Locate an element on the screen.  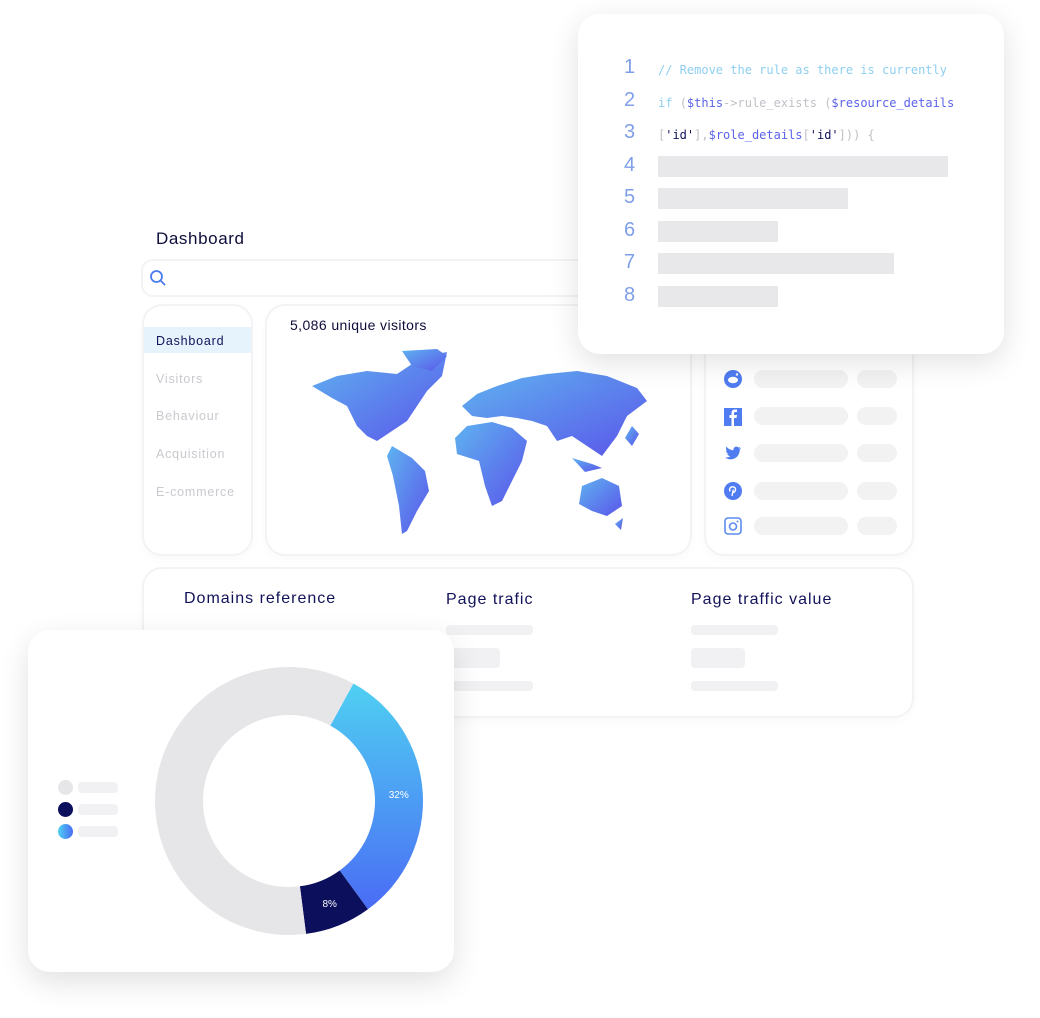
search-input is located at coordinates (378, 278).